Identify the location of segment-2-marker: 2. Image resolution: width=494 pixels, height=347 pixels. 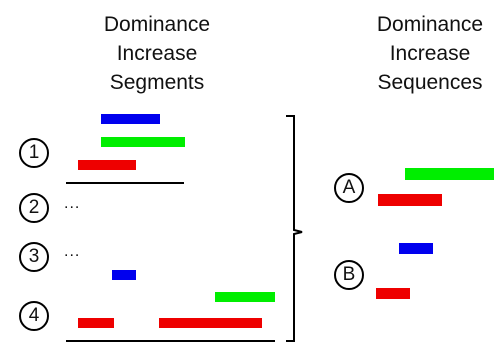
(34, 208).